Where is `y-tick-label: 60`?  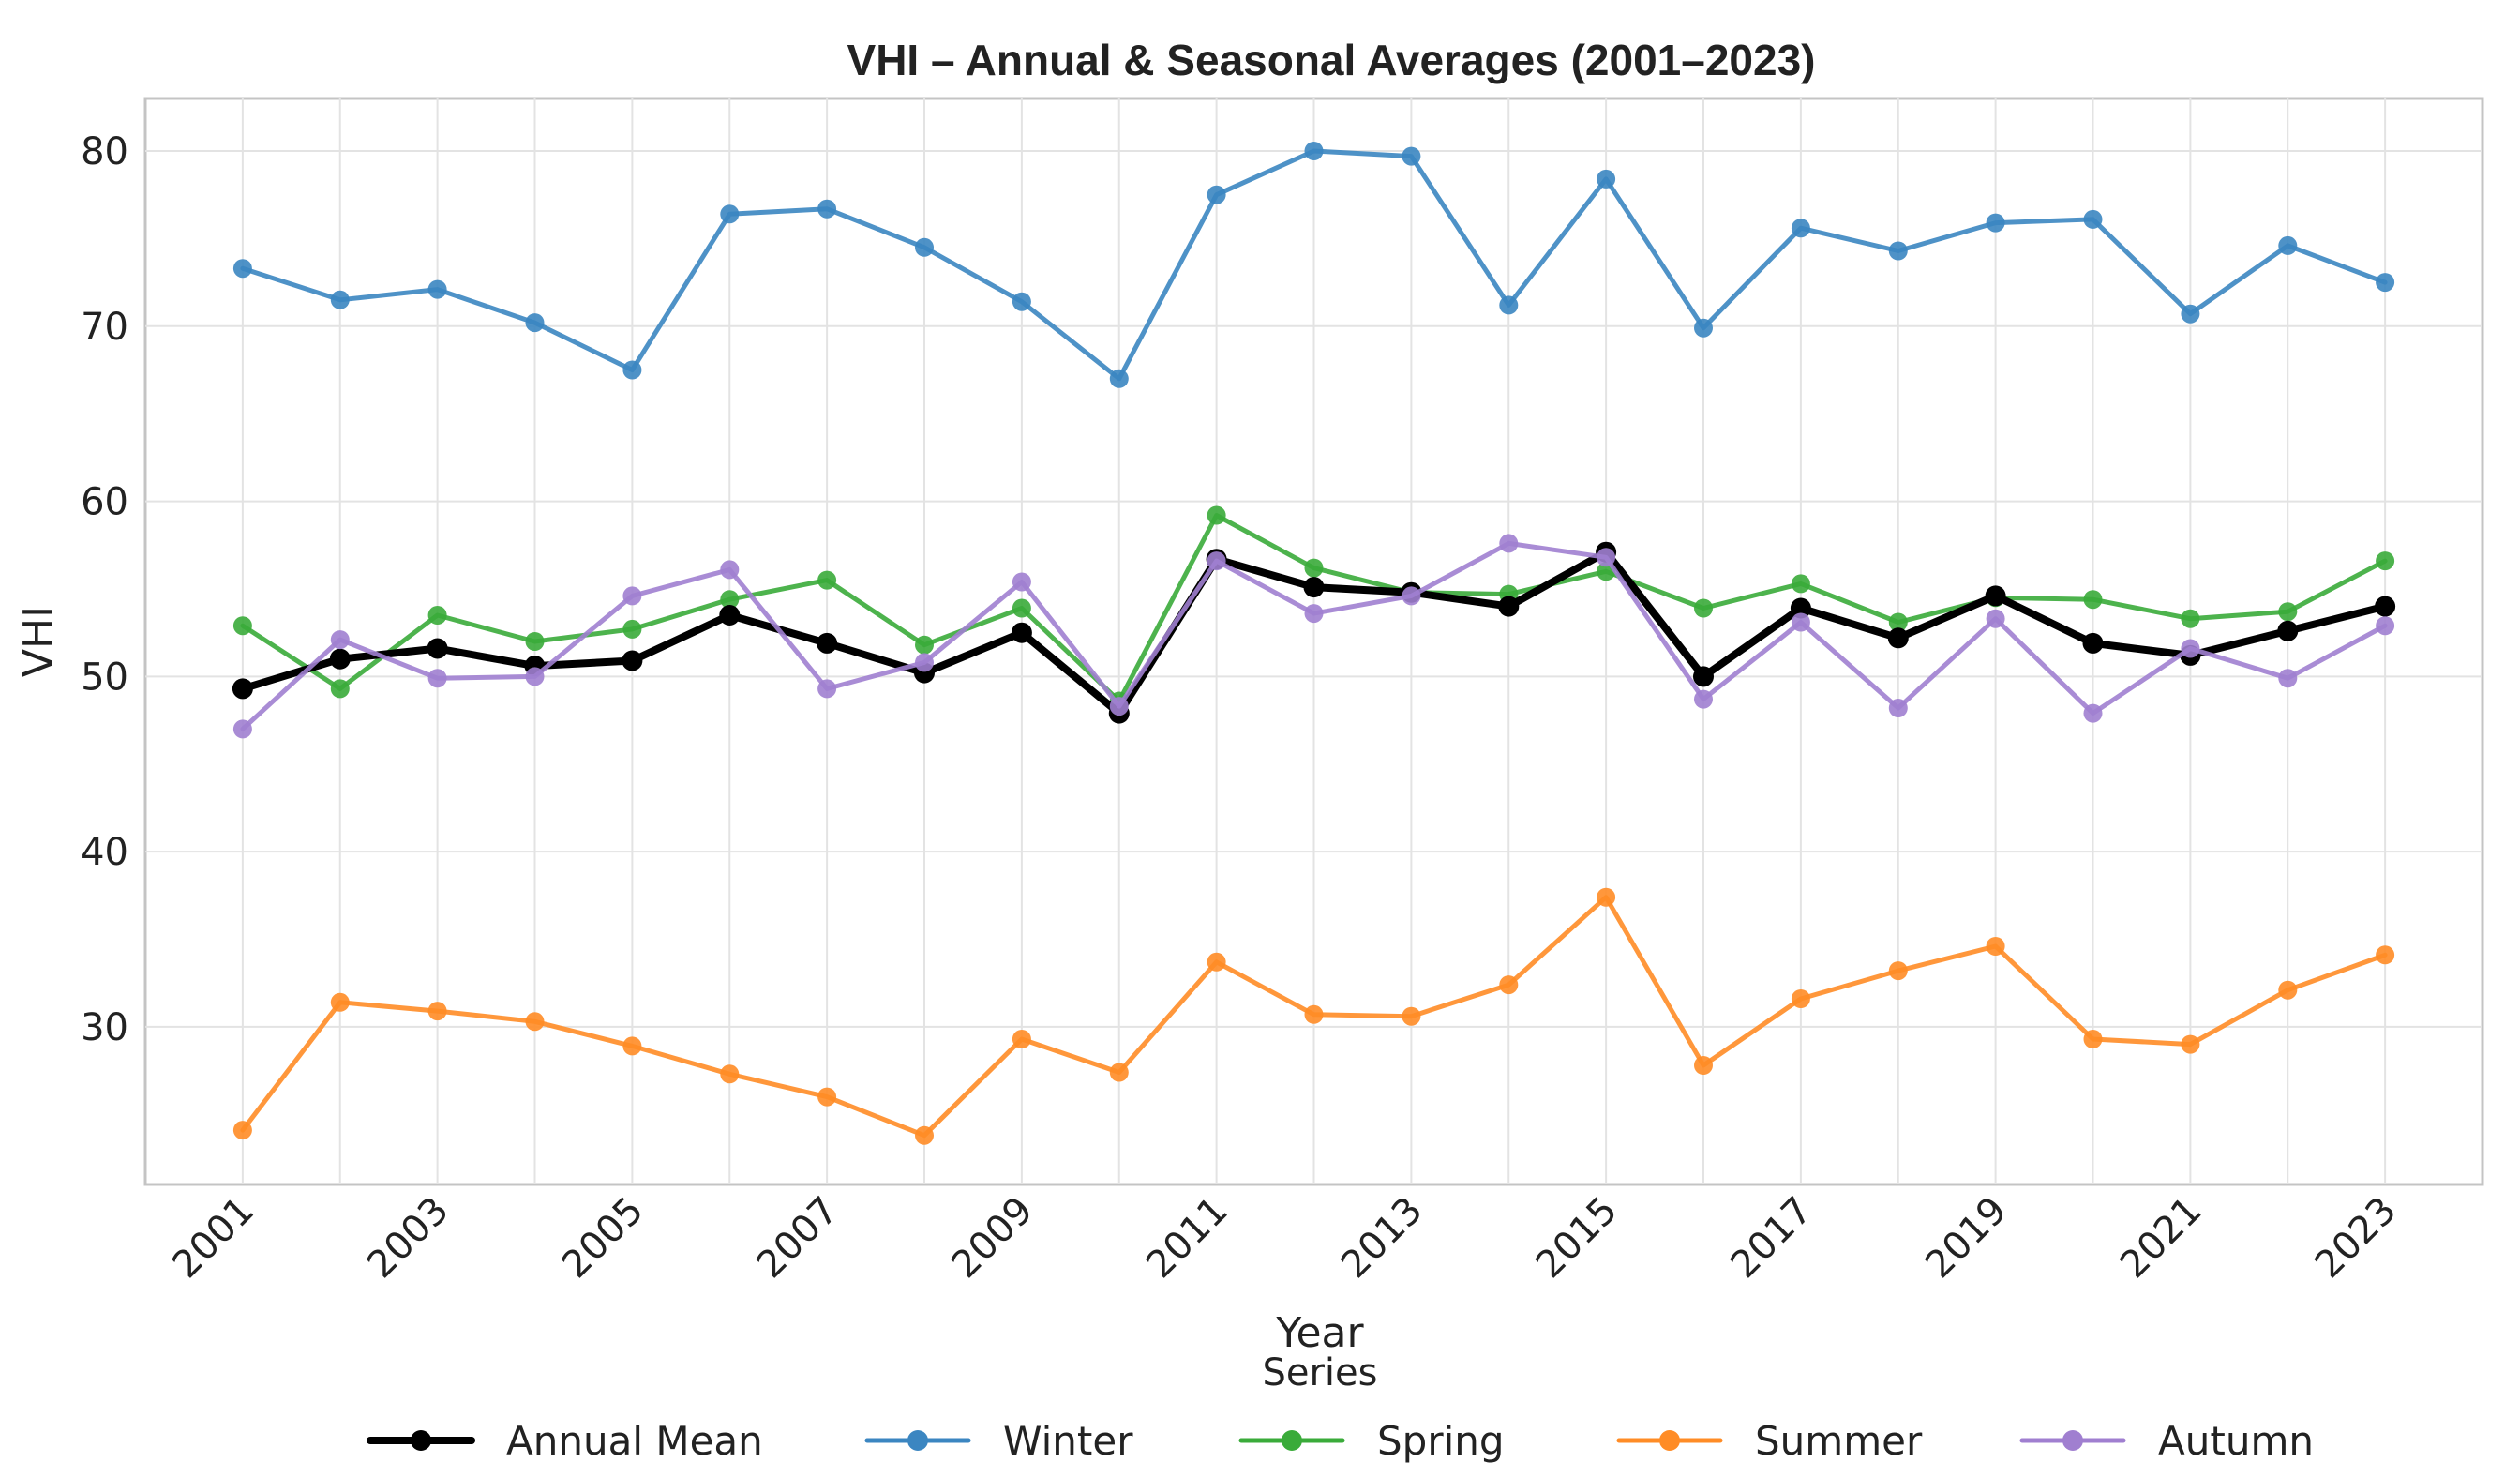 y-tick-label: 60 is located at coordinates (104, 502).